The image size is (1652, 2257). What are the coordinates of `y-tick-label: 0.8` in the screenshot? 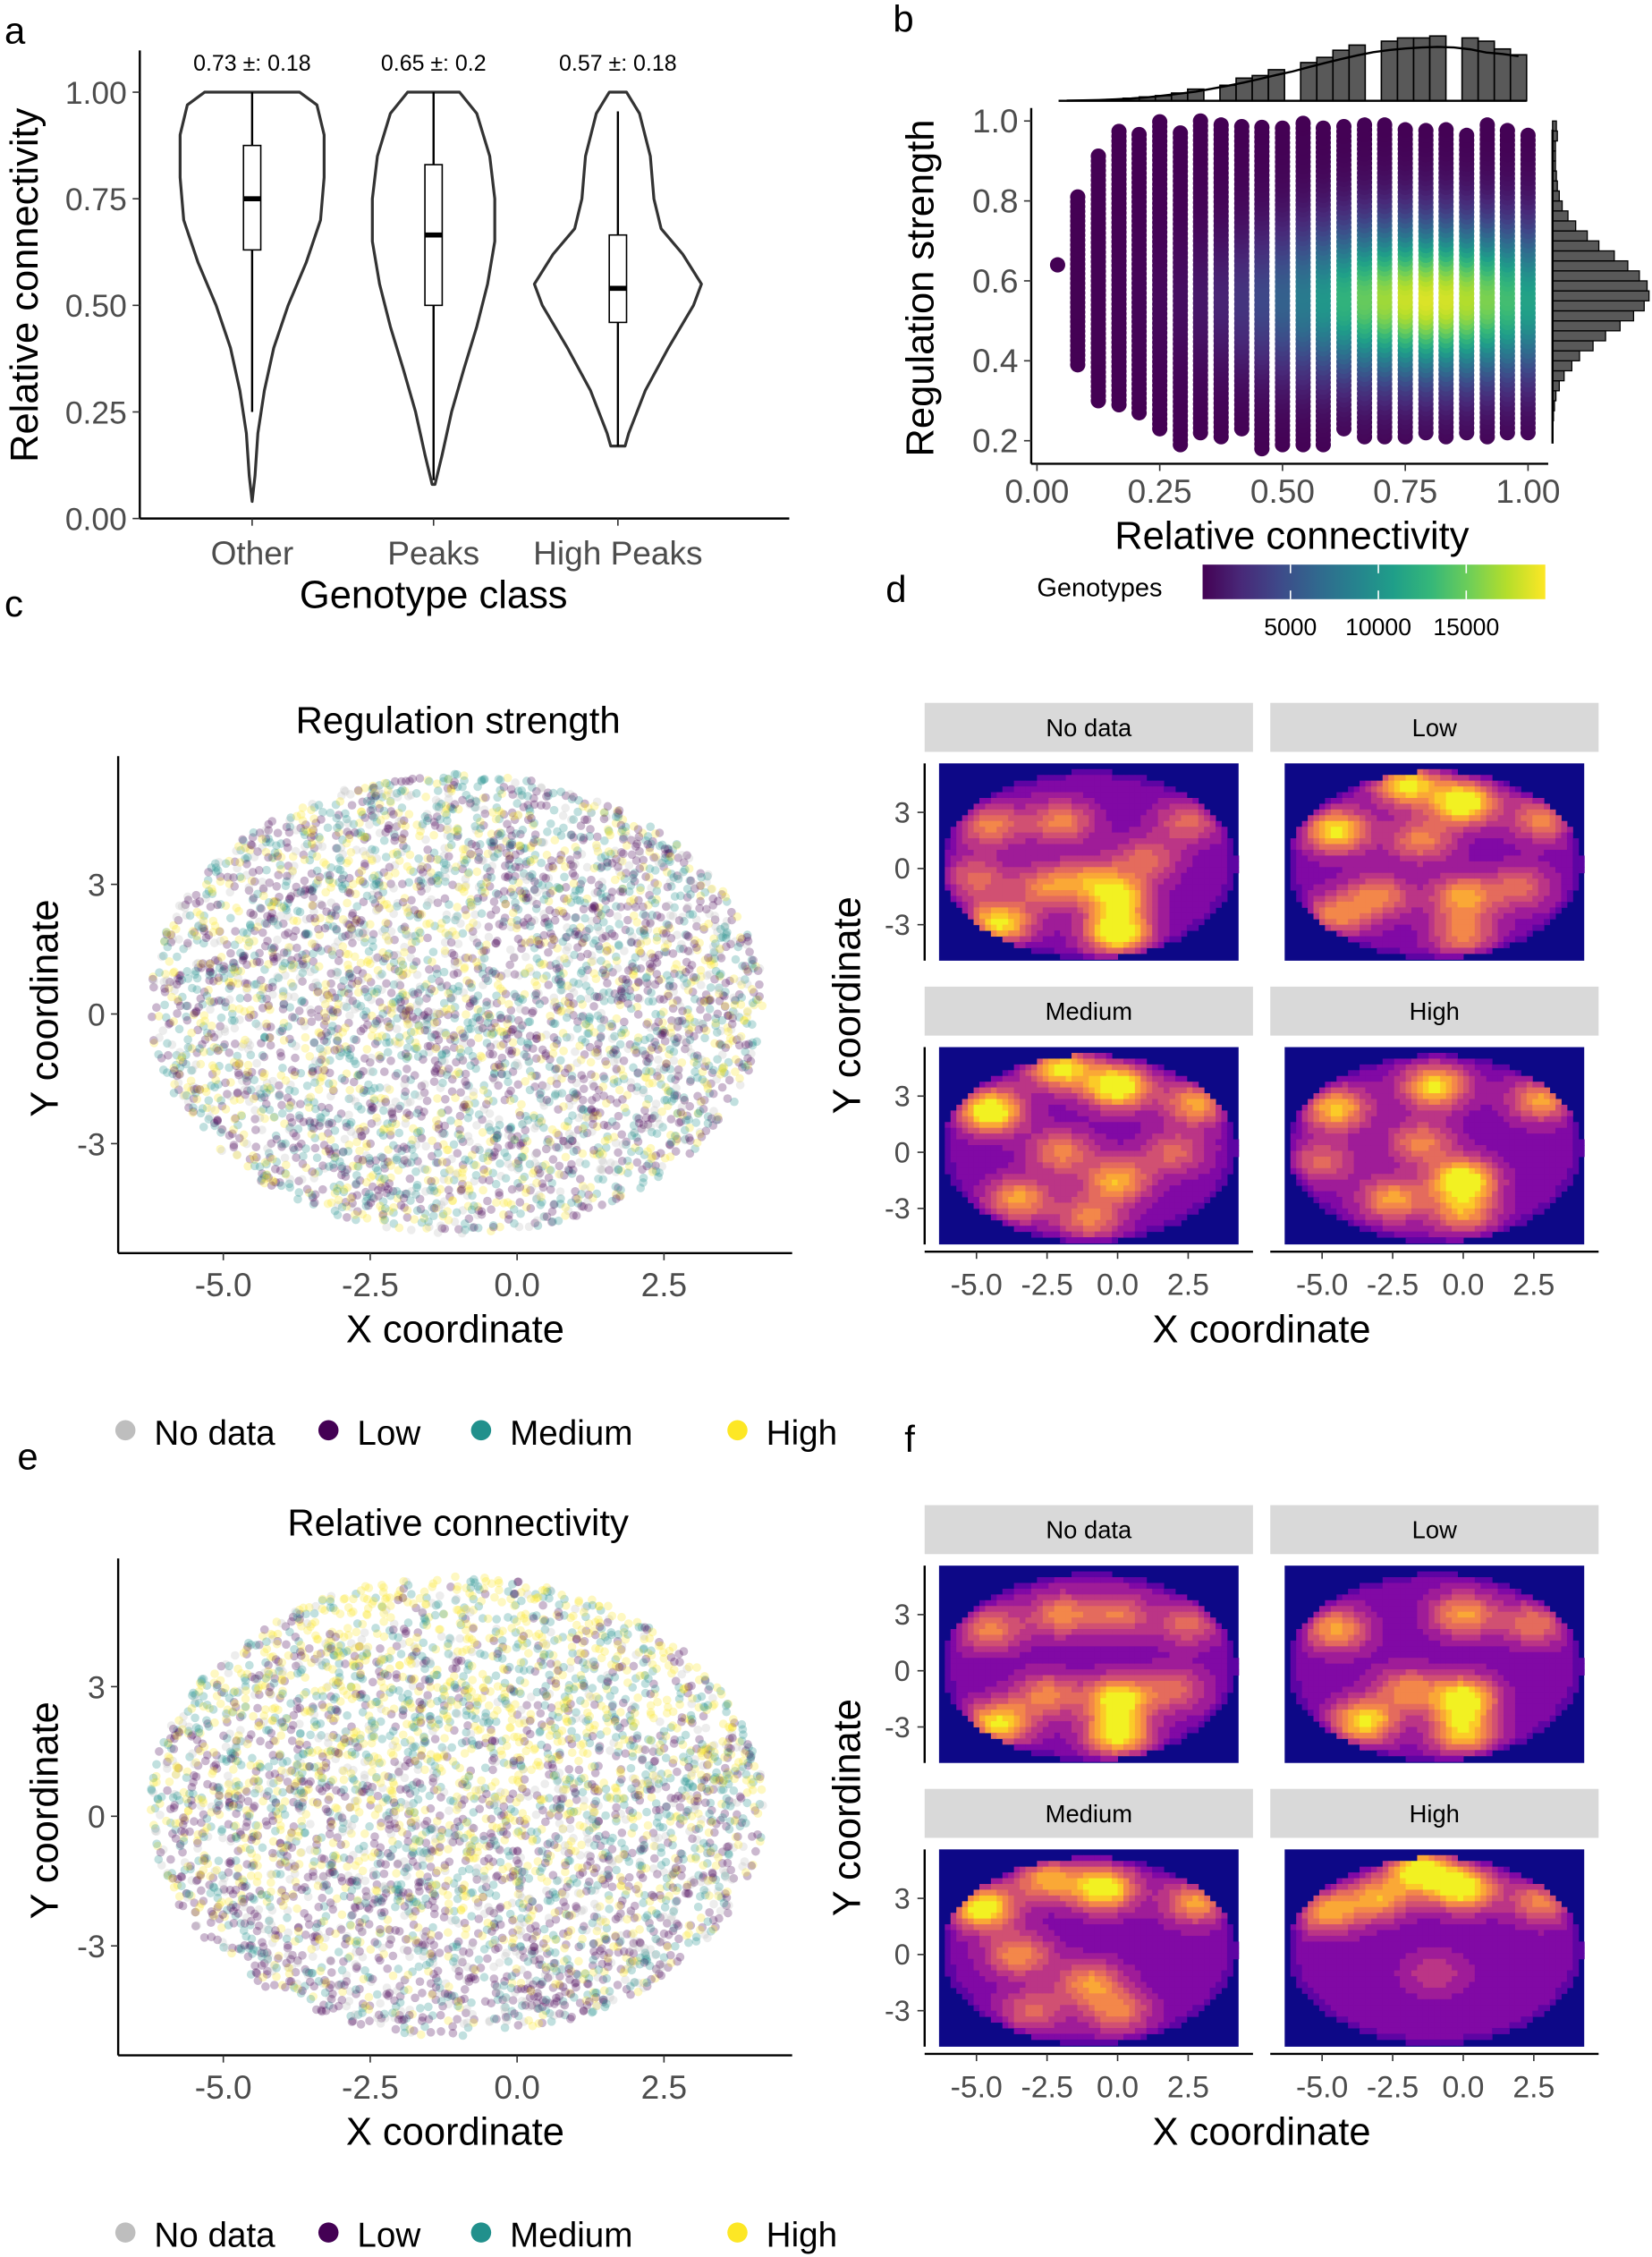 It's located at (995, 200).